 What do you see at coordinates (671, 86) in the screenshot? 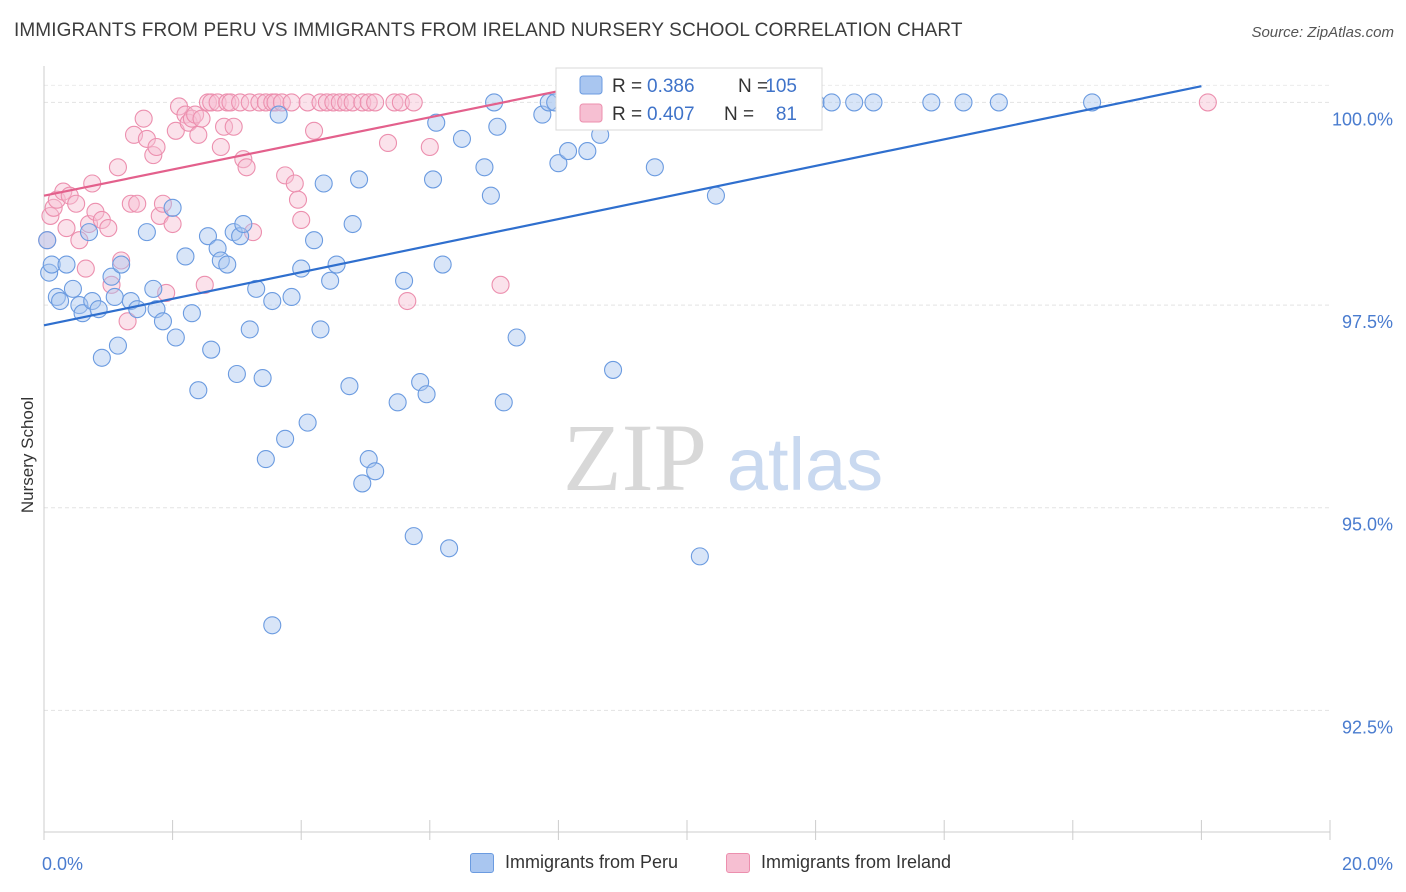
I see `stats-r-value-peru: 0.386` at bounding box center [671, 86].